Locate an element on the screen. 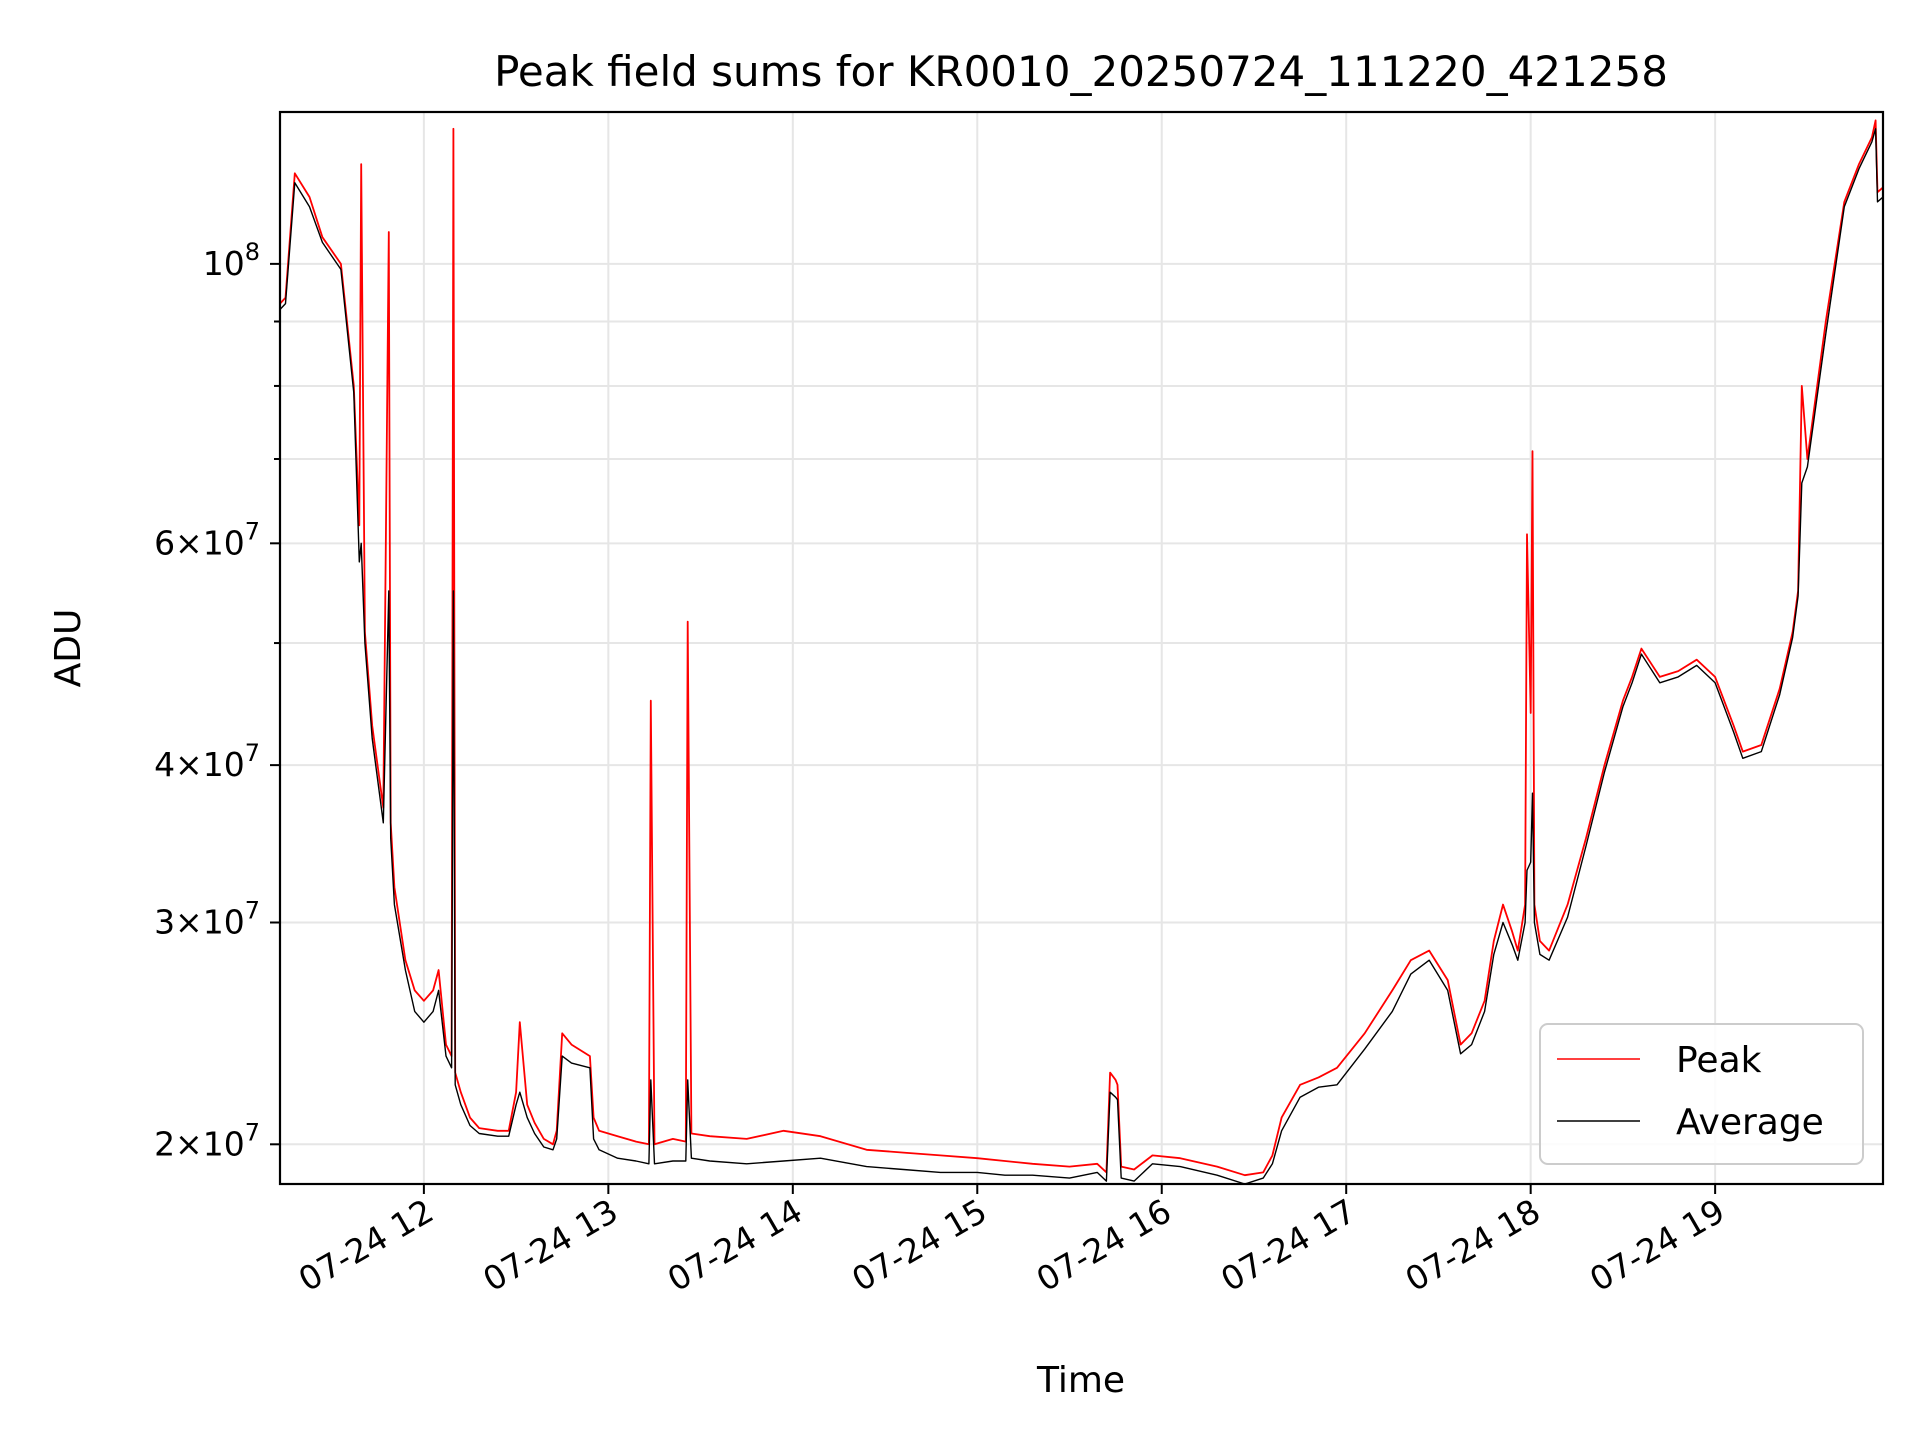 This screenshot has height=1440, width=1920. y-tick-label: 108 is located at coordinates (231, 260).